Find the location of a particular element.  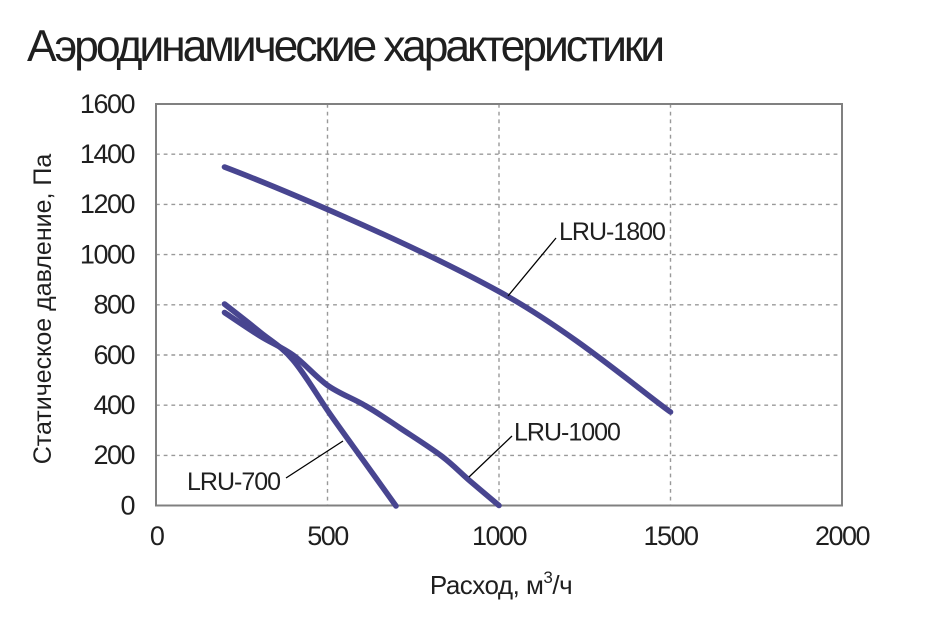

svg-text: 800 is located at coordinates (113, 305).